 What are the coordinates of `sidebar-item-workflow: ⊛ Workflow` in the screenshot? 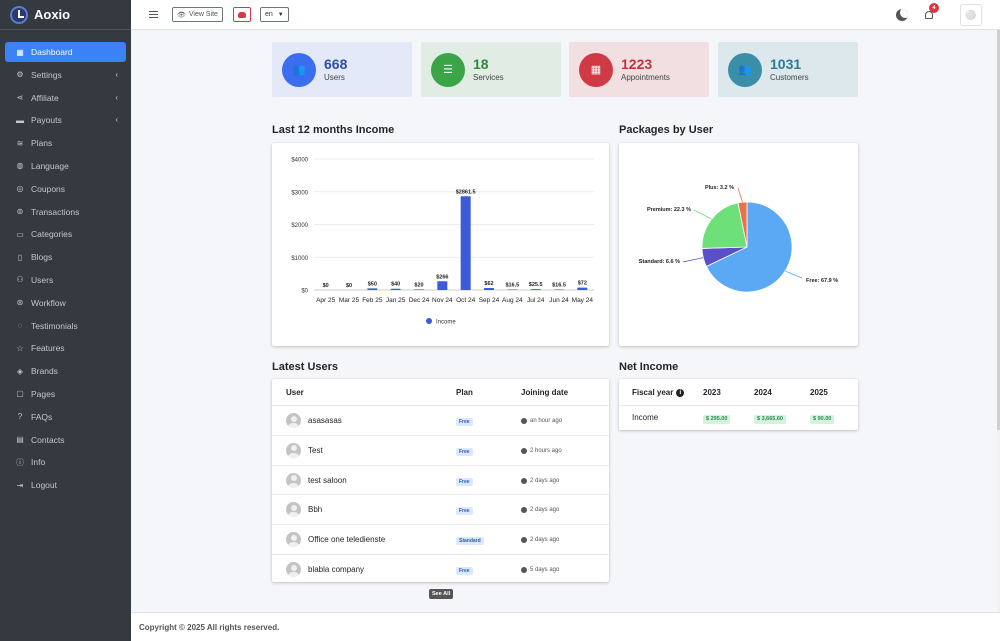 It's located at (65, 303).